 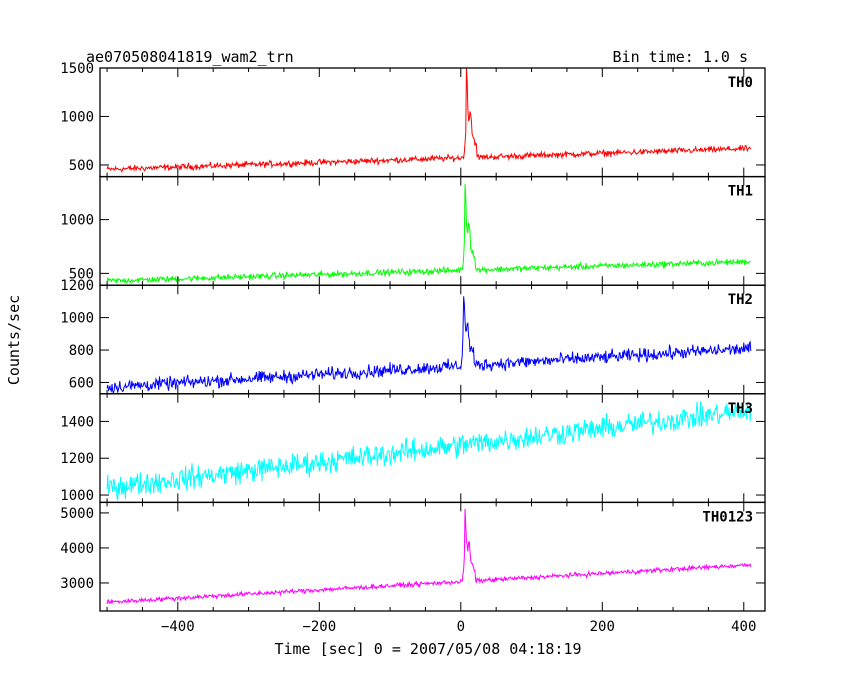 I want to click on panel-th2: 600 800 1000 1200 TH2, so click(x=413, y=336).